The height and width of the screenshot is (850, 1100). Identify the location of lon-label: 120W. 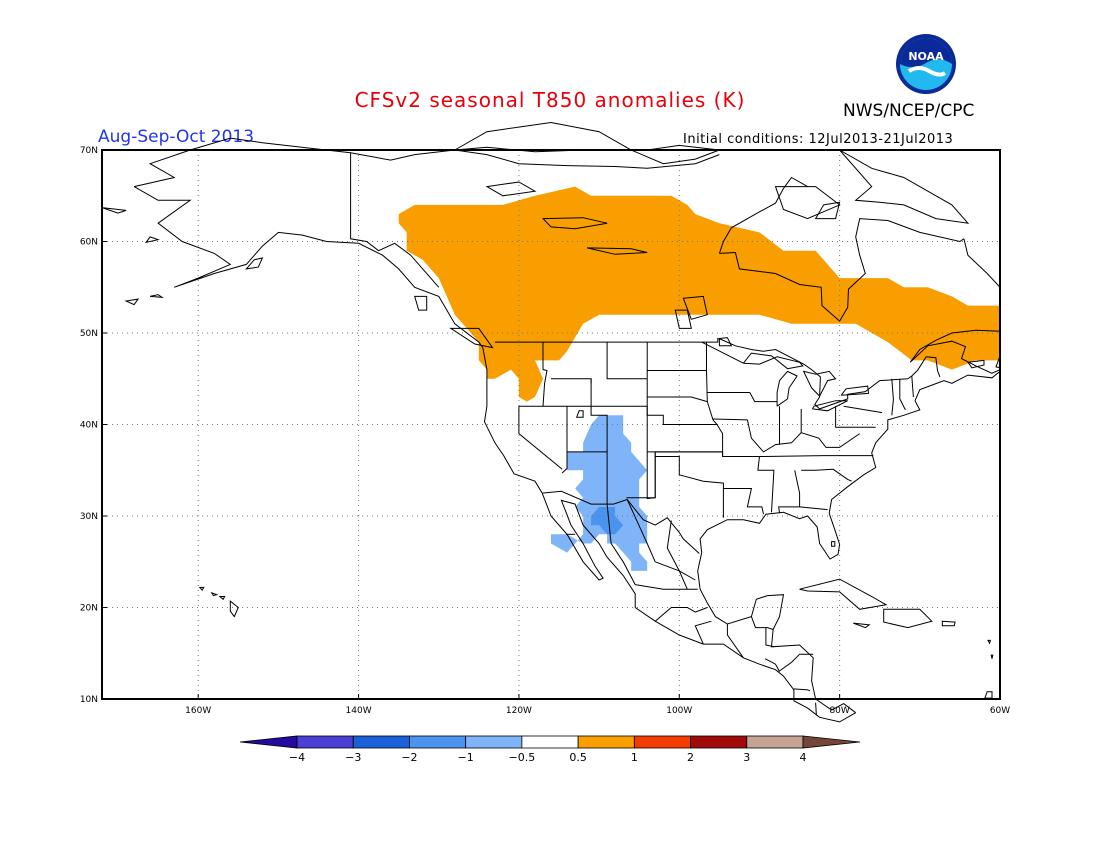
(519, 711).